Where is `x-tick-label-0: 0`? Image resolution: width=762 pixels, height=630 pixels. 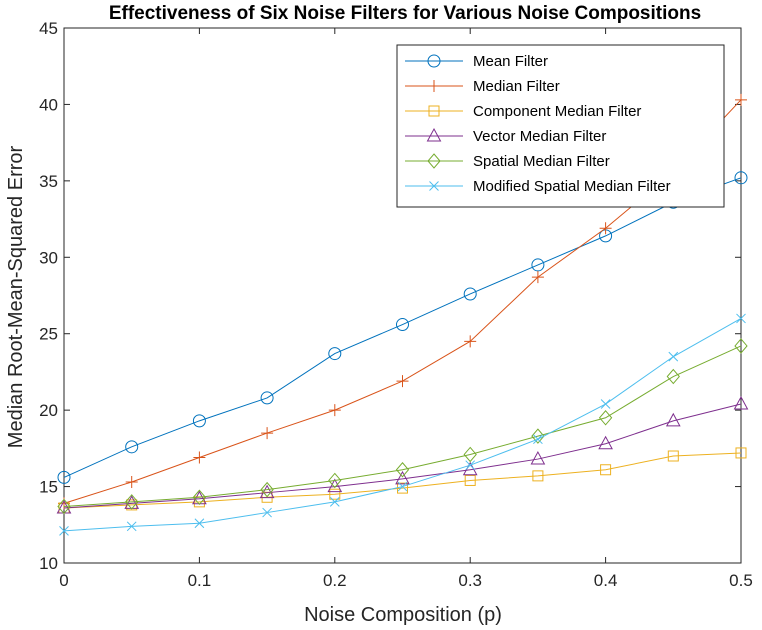 x-tick-label-0: 0 is located at coordinates (63, 580).